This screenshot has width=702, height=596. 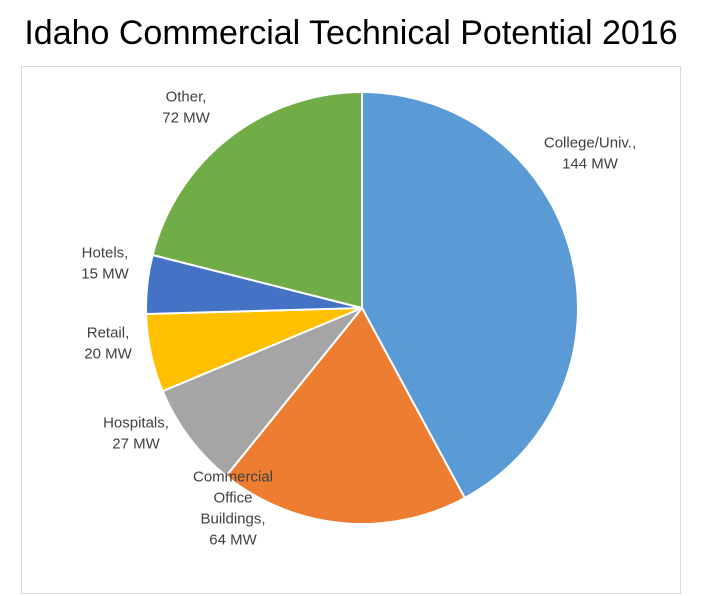 What do you see at coordinates (257, 200) in the screenshot?
I see `pie-slice-other` at bounding box center [257, 200].